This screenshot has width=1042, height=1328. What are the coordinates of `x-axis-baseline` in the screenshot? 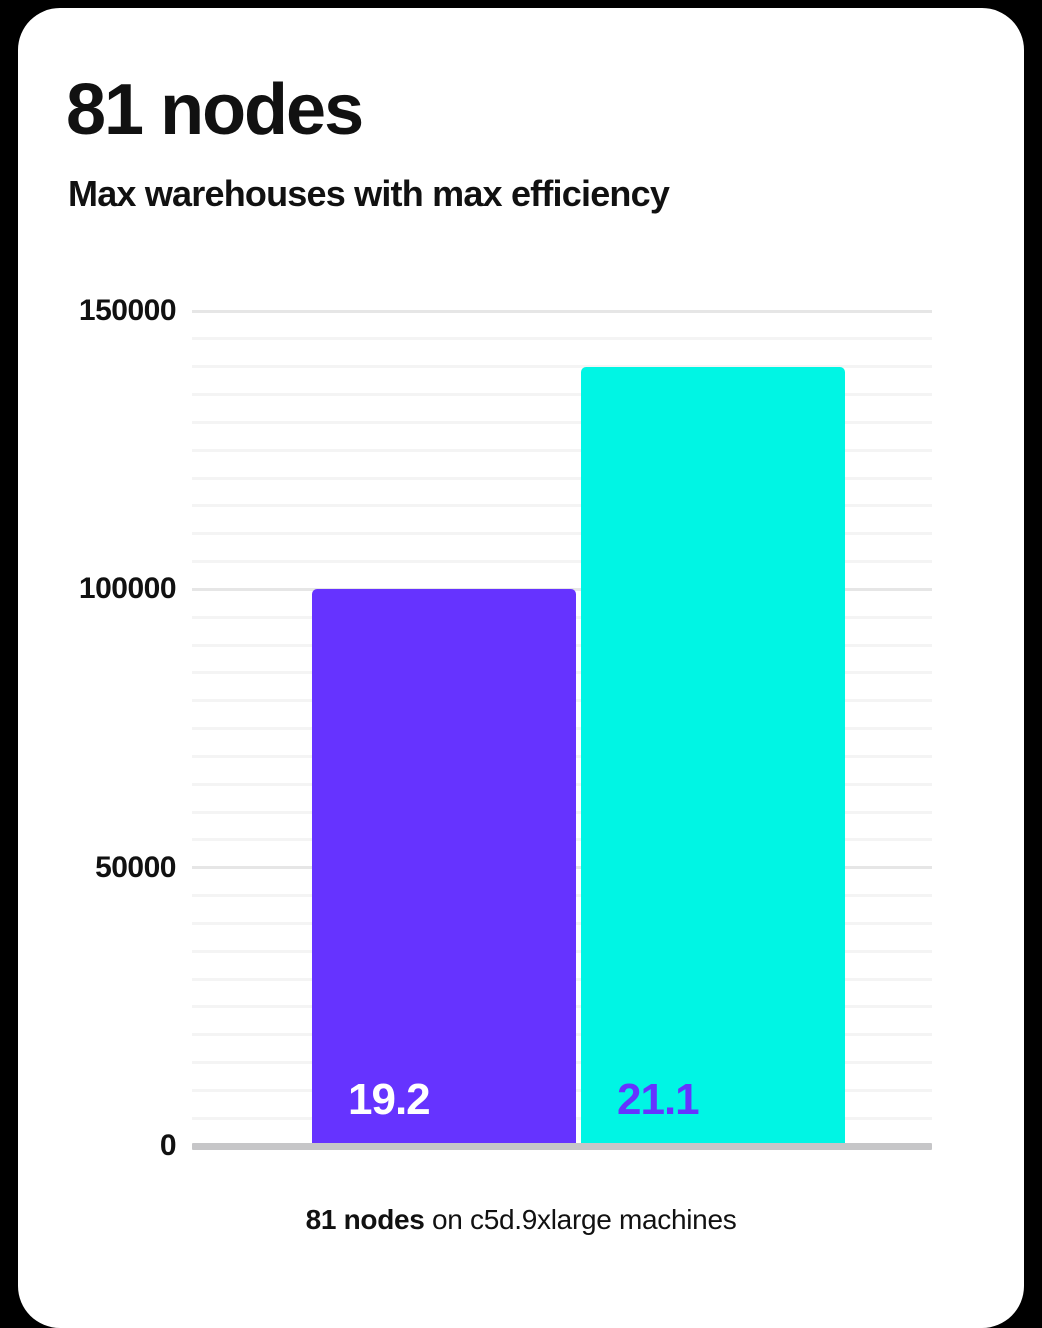 It's located at (562, 1146).